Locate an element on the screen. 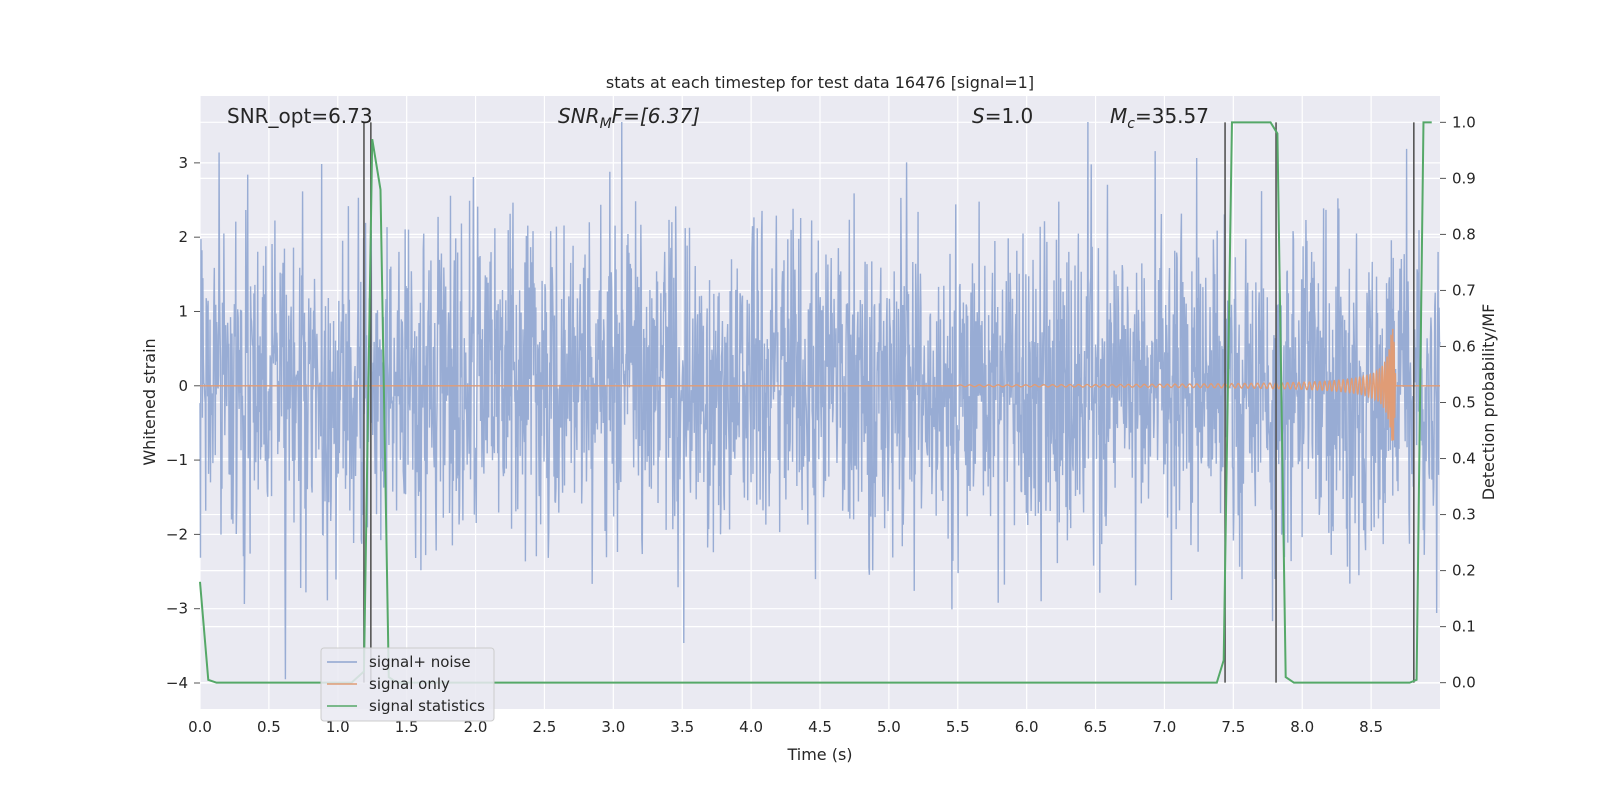 Image resolution: width=1600 pixels, height=800 pixels. signal-only-line is located at coordinates (820, 384).